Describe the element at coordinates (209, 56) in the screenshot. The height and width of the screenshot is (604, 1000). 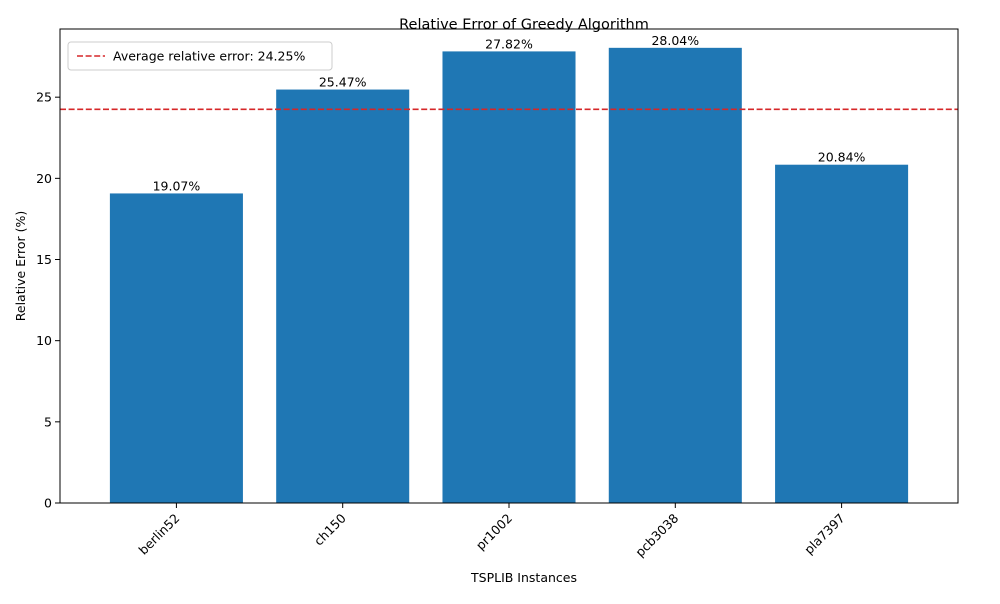
I see `legend-label: Average relative error: 24.25%` at that location.